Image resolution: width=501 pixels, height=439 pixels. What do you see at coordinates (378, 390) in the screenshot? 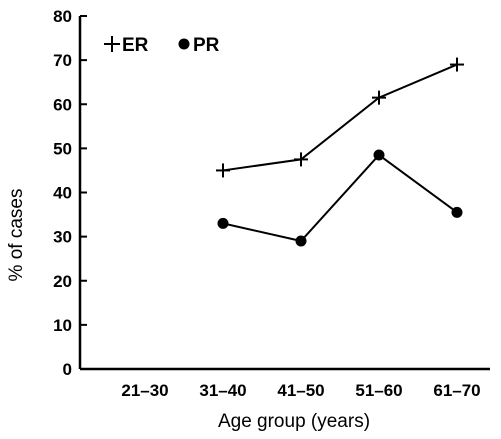
I see `x-tick-label: 51–60` at bounding box center [378, 390].